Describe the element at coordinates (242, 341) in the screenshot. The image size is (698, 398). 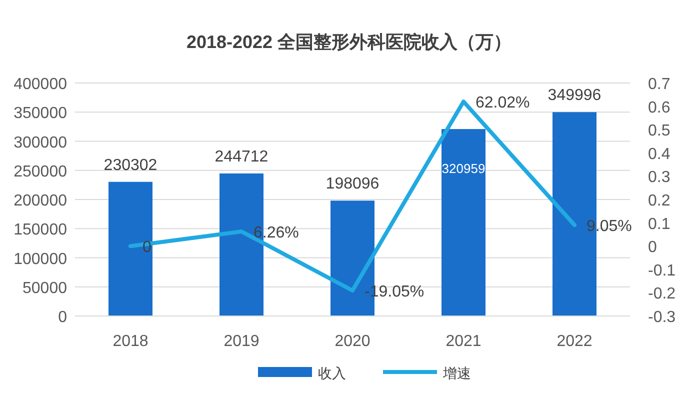
I see `x-tick-label: 2019` at that location.